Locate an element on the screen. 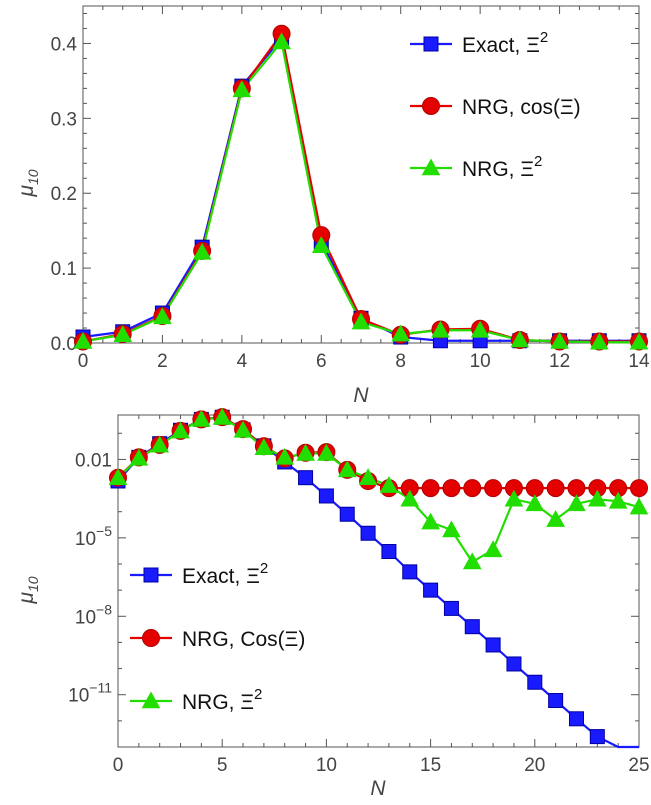 This screenshot has height=805, width=651. bottom-y-tick-label: 10⁻¹¹ is located at coordinates (90, 693).